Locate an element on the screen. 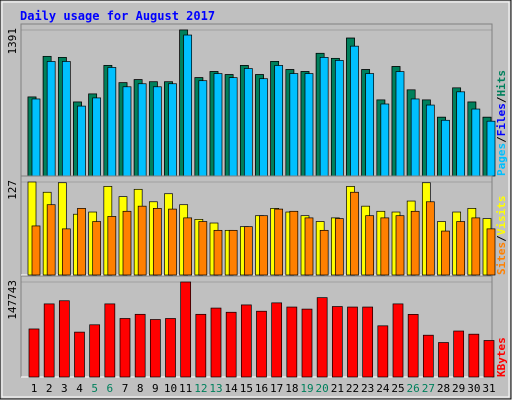  x-tick-label: 13 is located at coordinates (215, 388).